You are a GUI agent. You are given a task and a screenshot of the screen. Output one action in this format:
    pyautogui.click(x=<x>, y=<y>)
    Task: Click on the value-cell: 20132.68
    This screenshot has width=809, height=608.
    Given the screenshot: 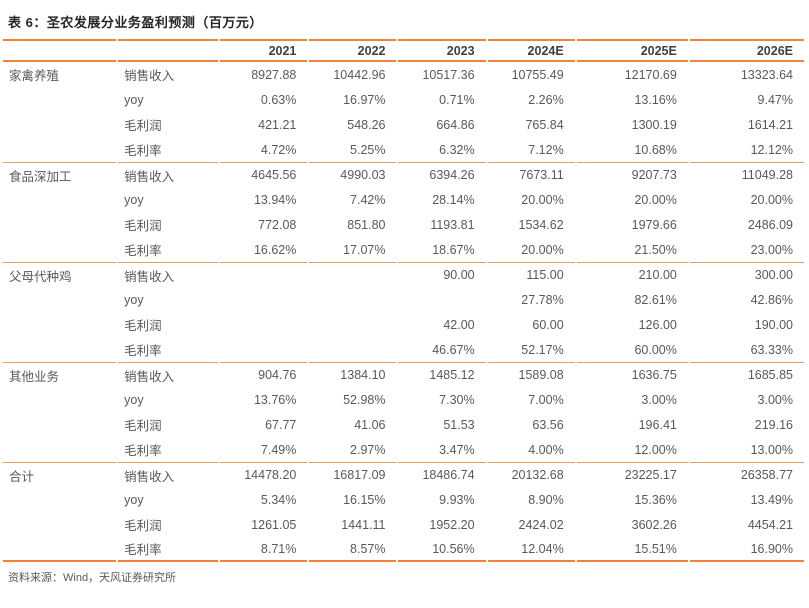 What is the action you would take?
    pyautogui.click(x=531, y=474)
    